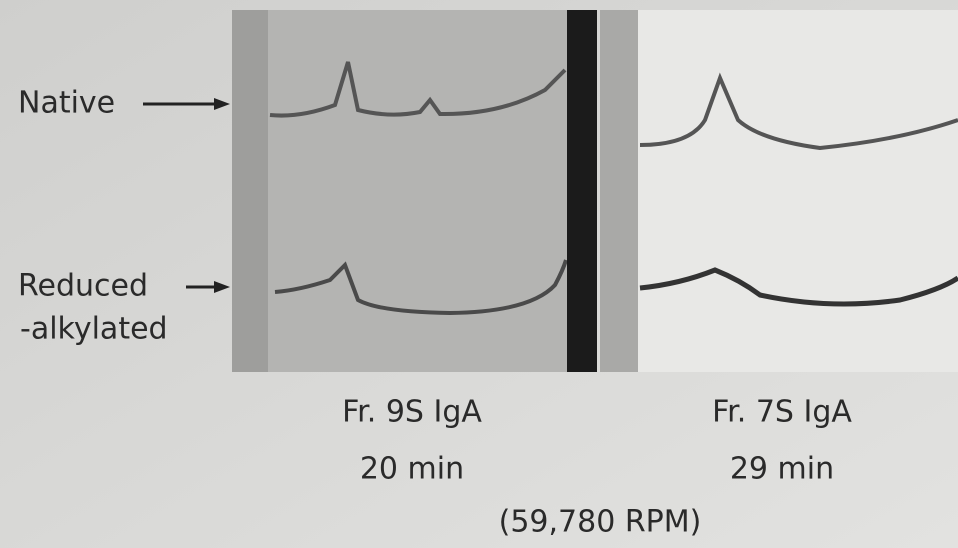 Image resolution: width=958 pixels, height=548 pixels. Describe the element at coordinates (782, 469) in the screenshot. I see `panel-time: 29 min` at that location.